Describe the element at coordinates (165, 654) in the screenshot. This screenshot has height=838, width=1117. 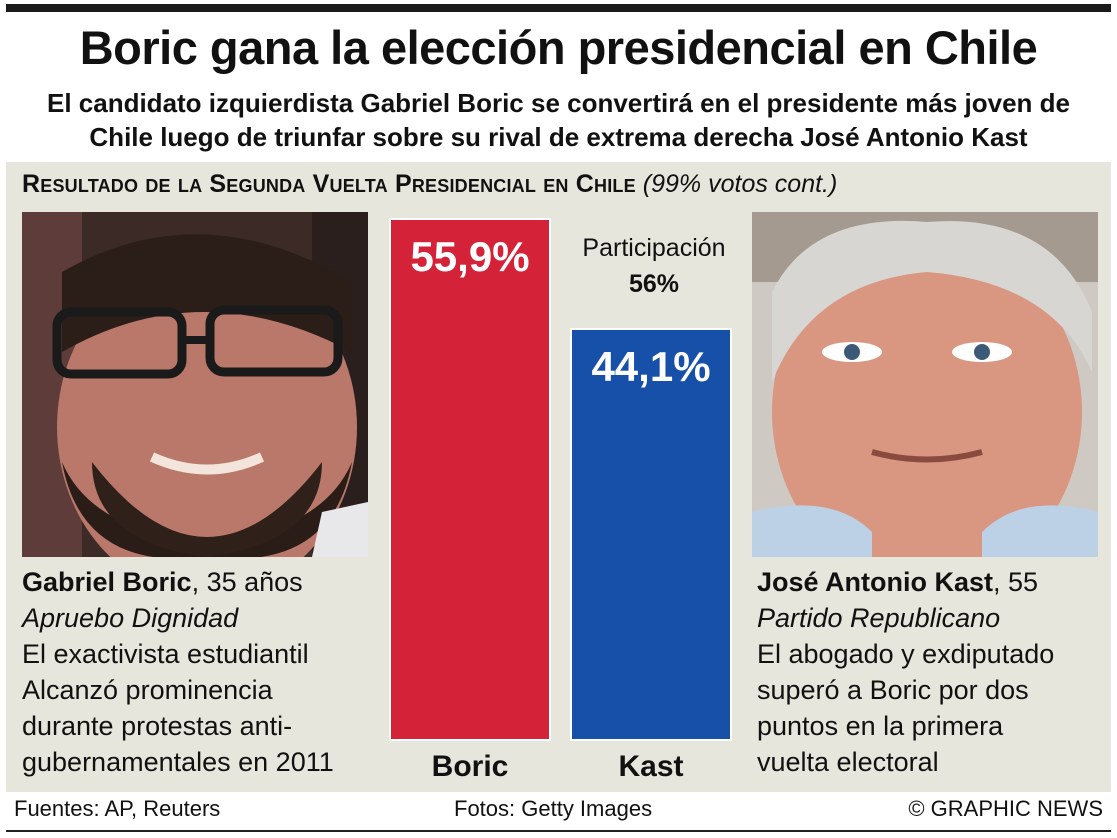
I see `boric-bio-line: El exactivista estudiantil` at that location.